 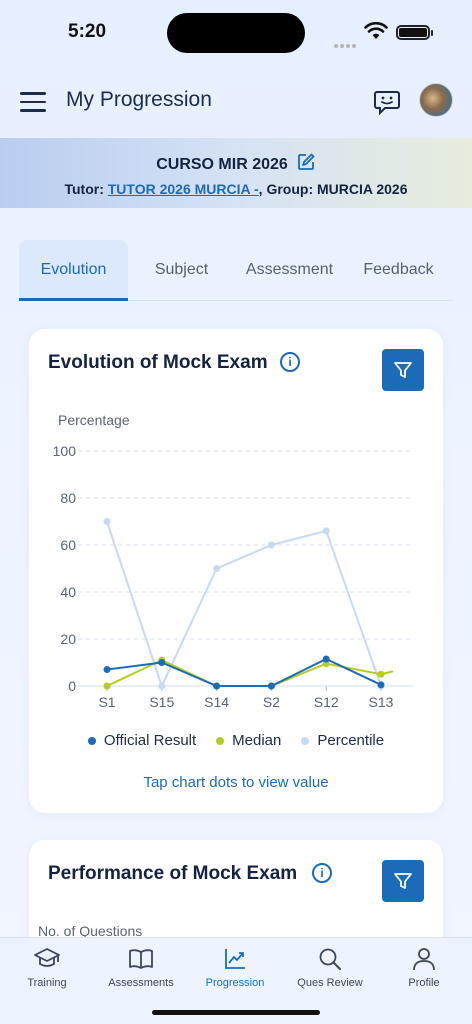 I want to click on menu-icon, so click(x=33, y=102).